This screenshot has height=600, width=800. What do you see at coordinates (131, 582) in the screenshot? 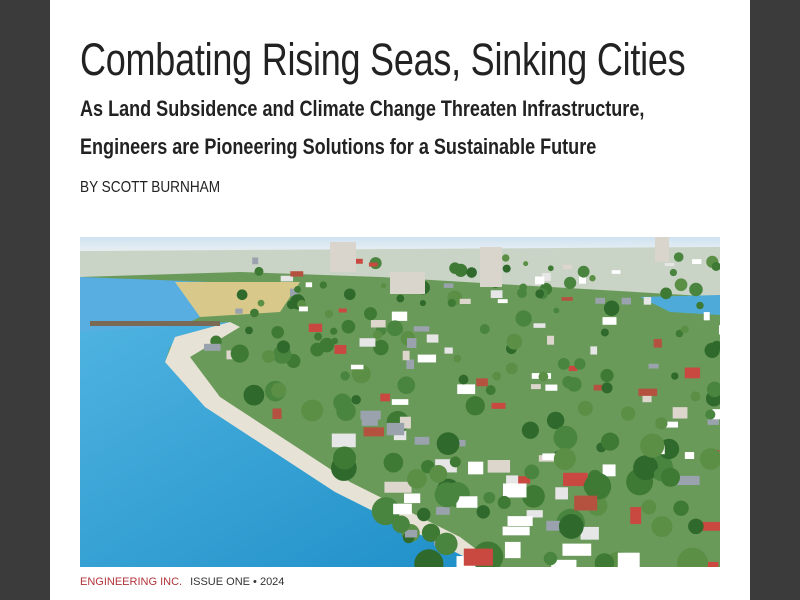
I see `publication-name: ENGINEERING INC.` at bounding box center [131, 582].